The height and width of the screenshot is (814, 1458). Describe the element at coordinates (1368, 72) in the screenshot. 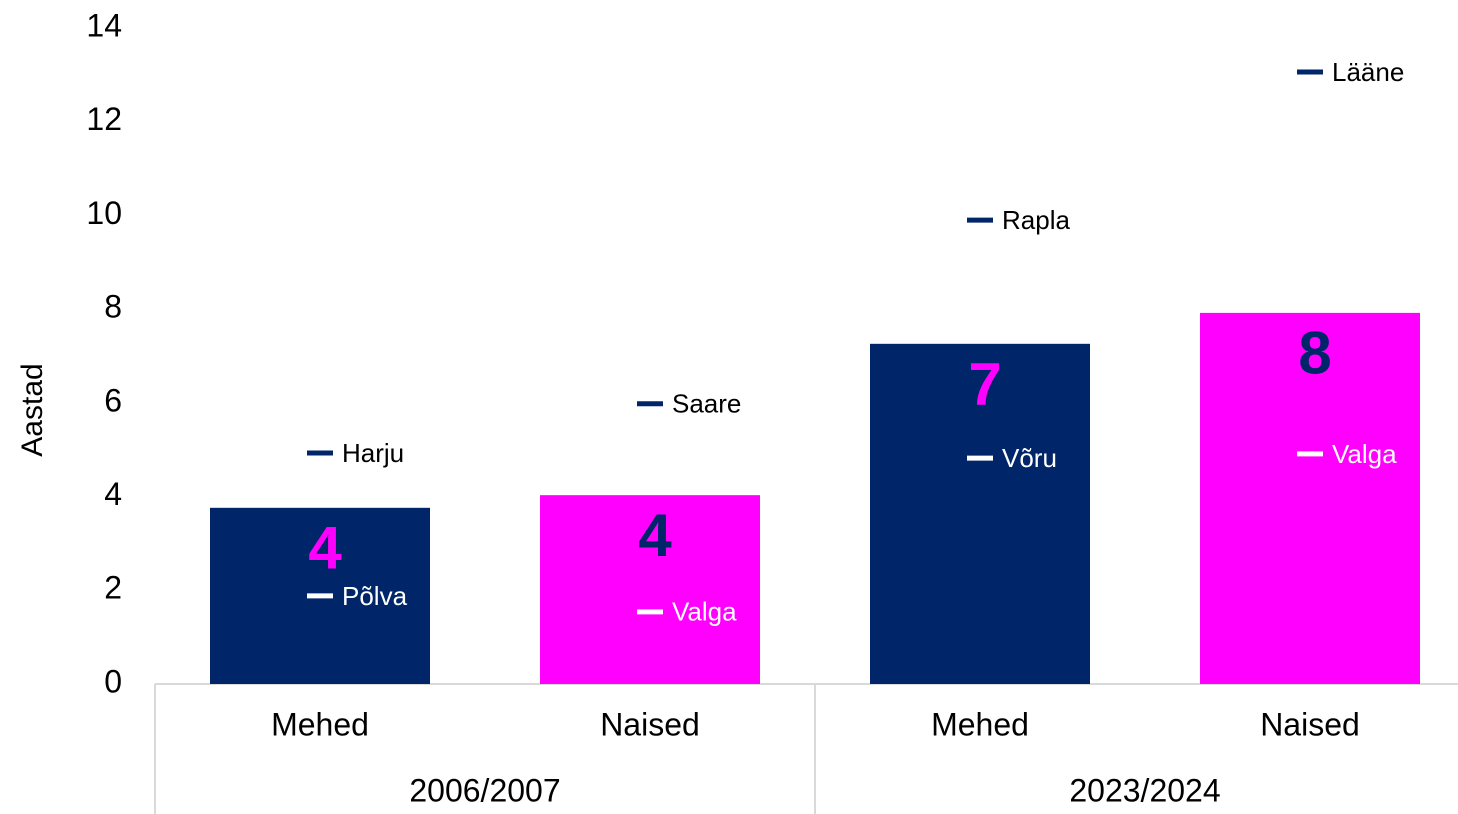

I see `marker-label: Lääne` at that location.